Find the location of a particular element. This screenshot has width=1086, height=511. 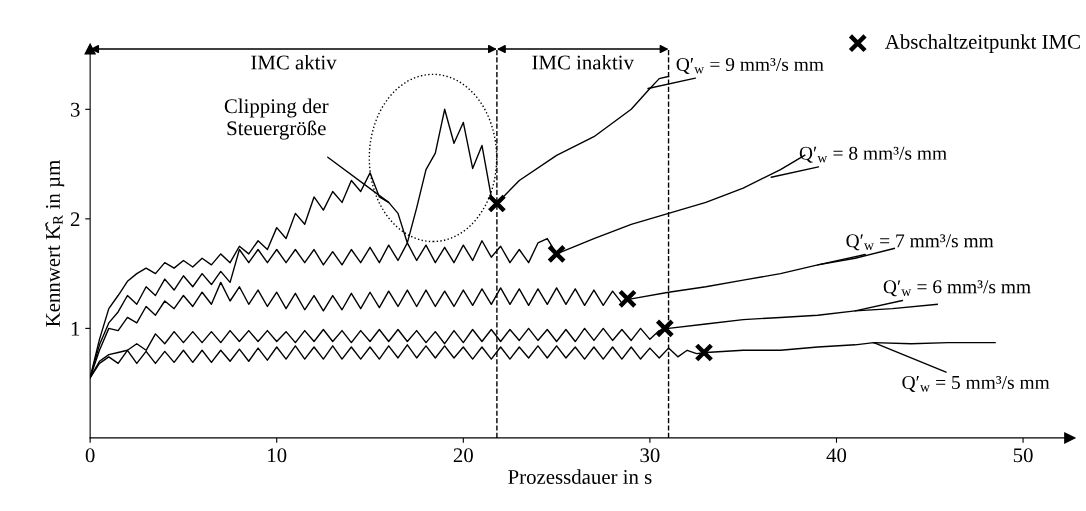

x-tick-label: 0 is located at coordinates (90, 455).